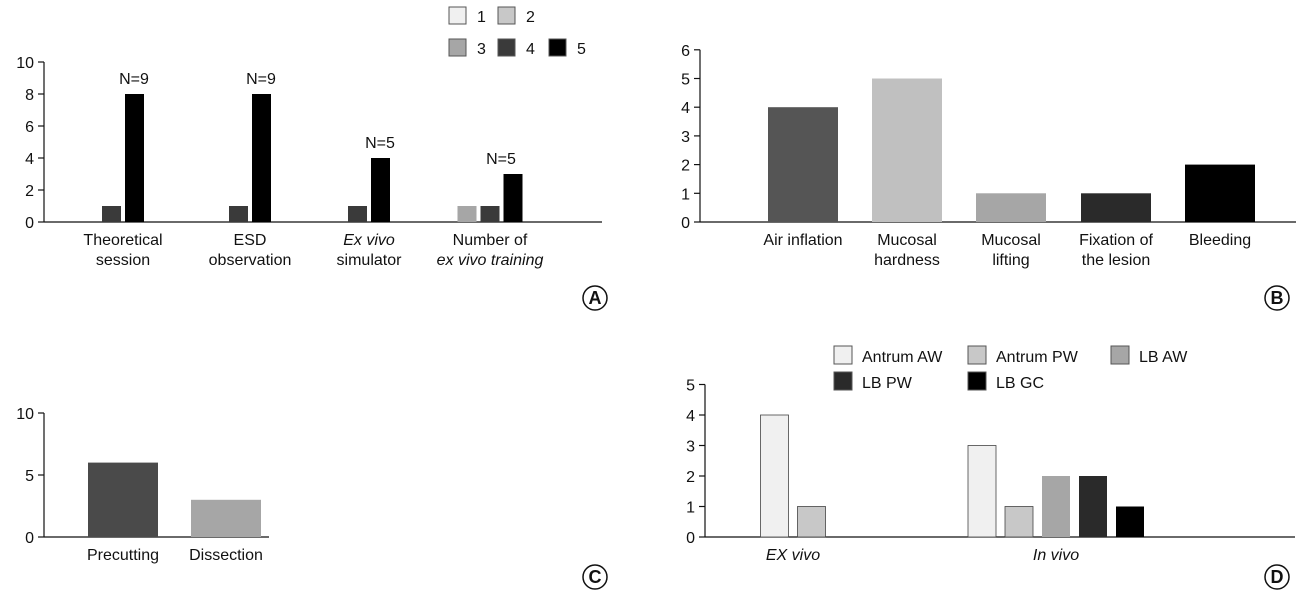  I want to click on legend-label: 1, so click(481, 17).